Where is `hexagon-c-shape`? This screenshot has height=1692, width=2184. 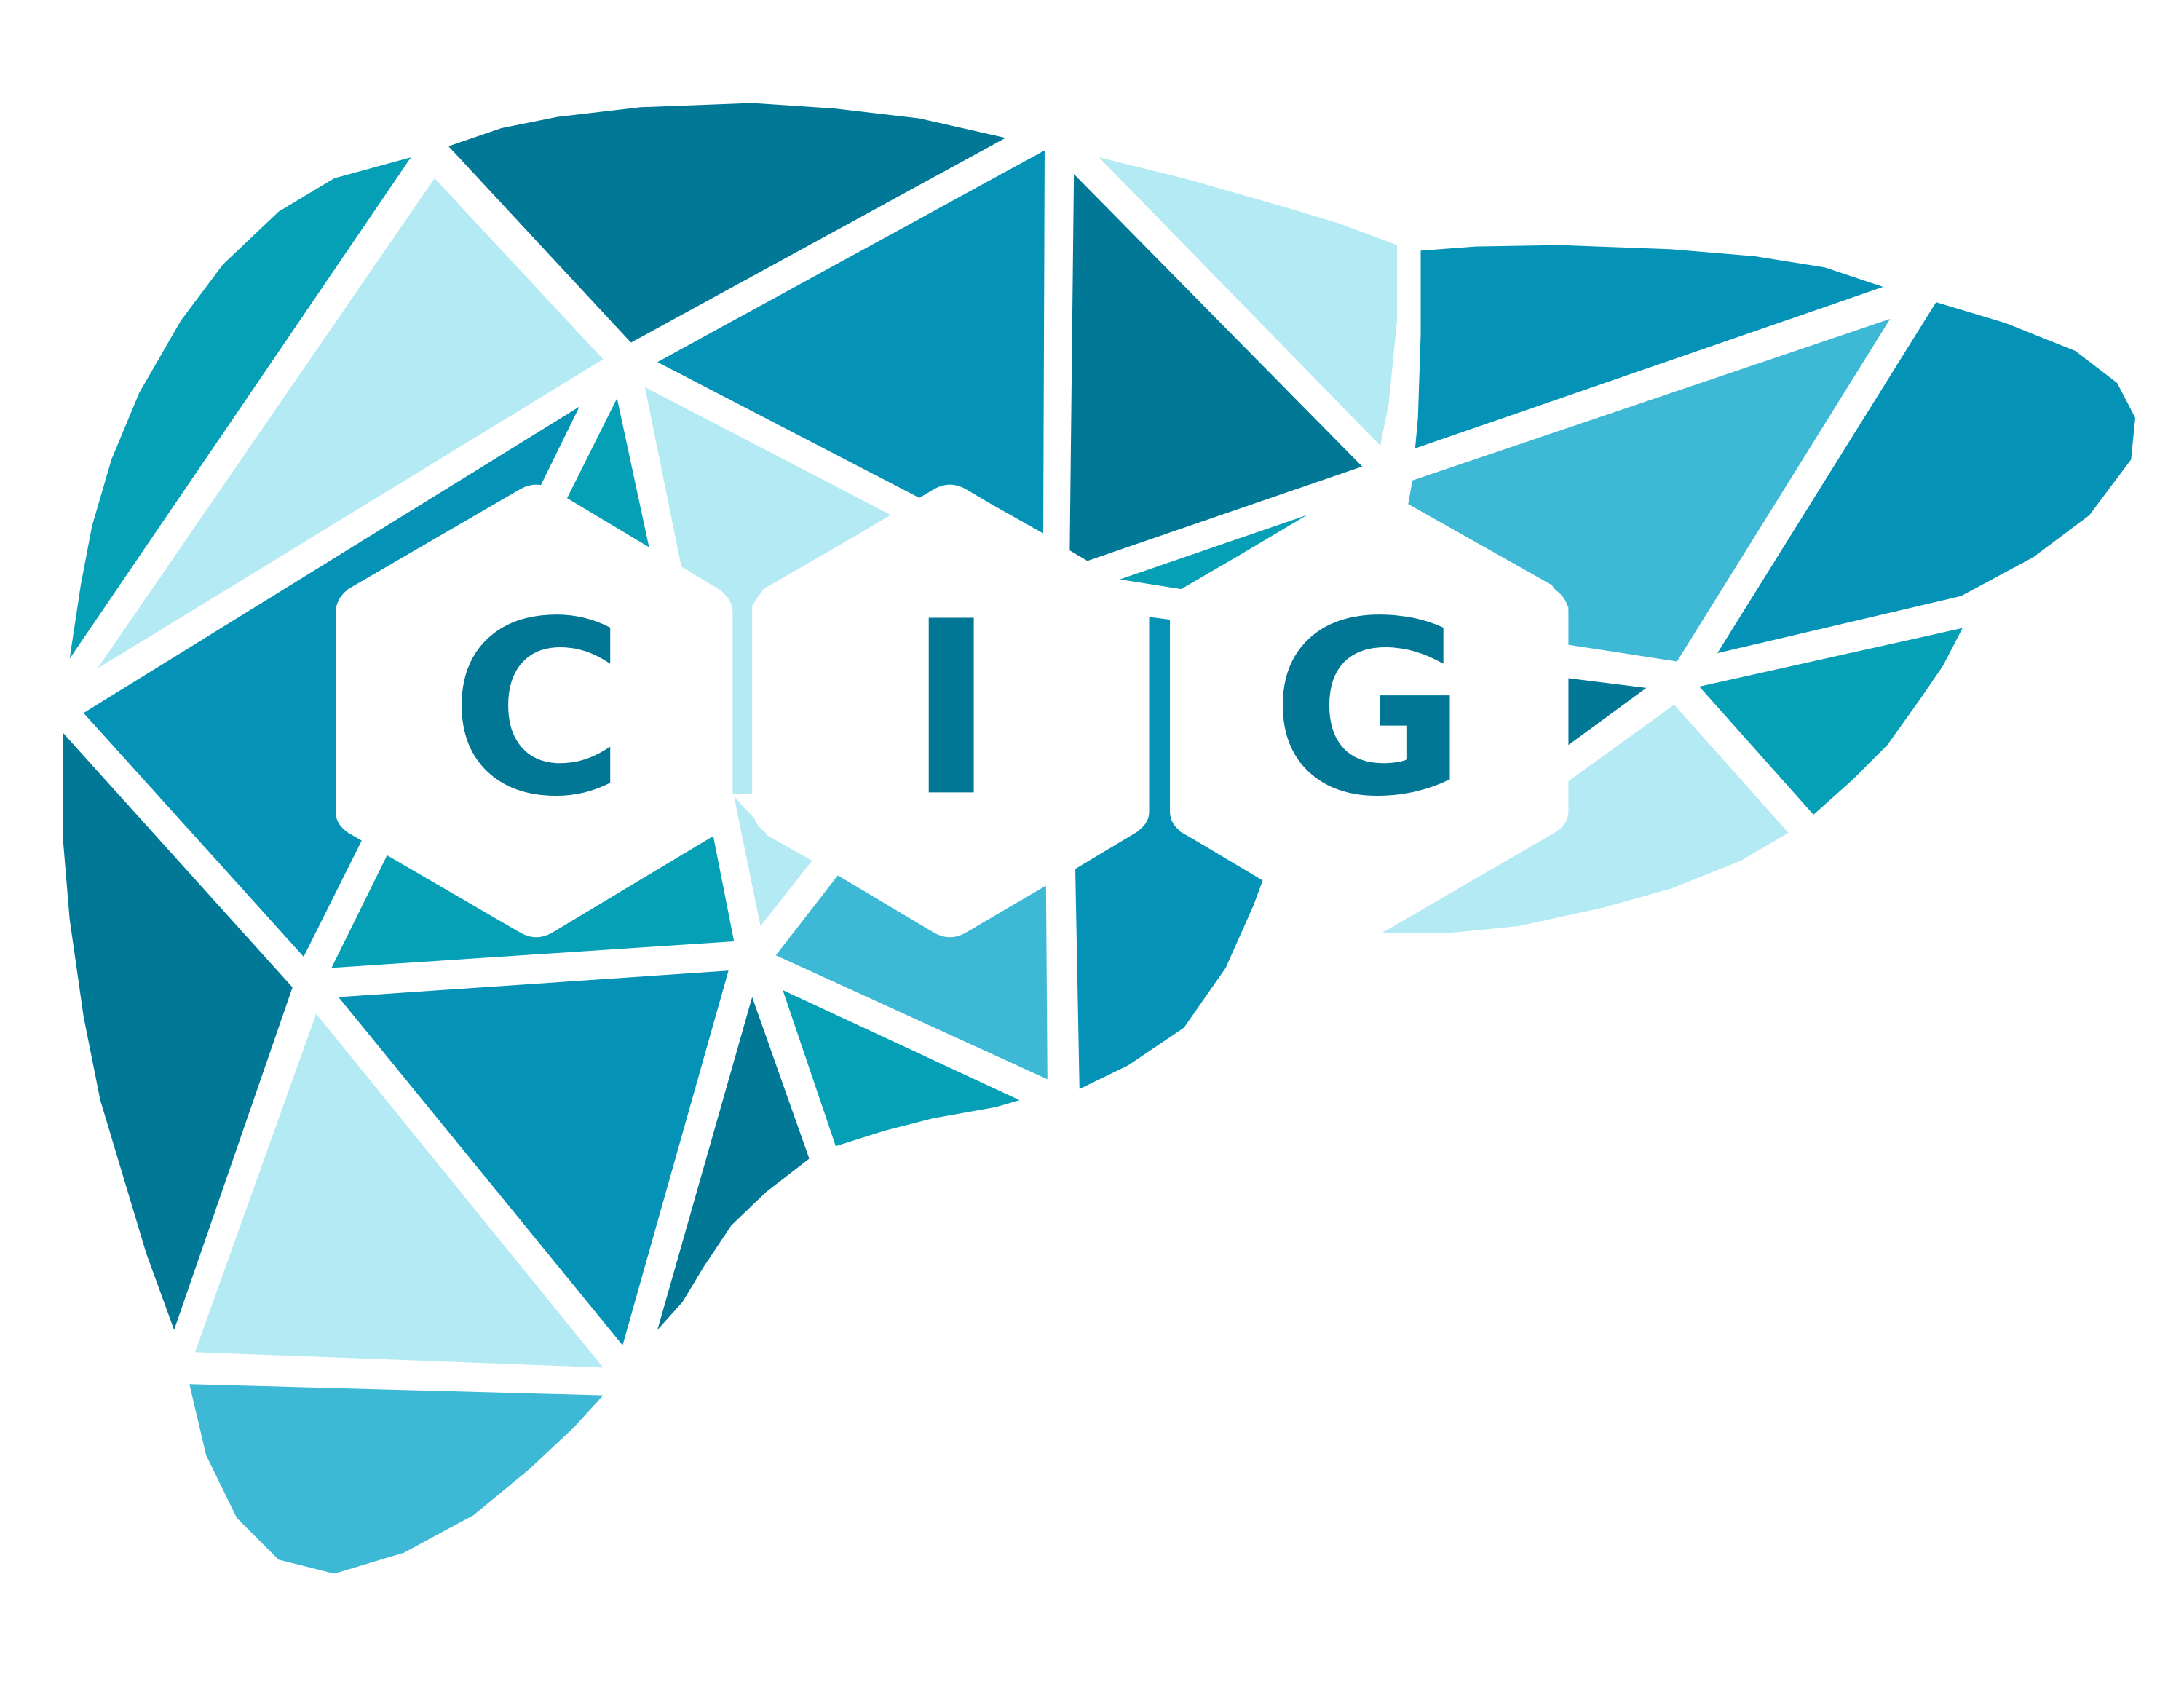 hexagon-c-shape is located at coordinates (534, 711).